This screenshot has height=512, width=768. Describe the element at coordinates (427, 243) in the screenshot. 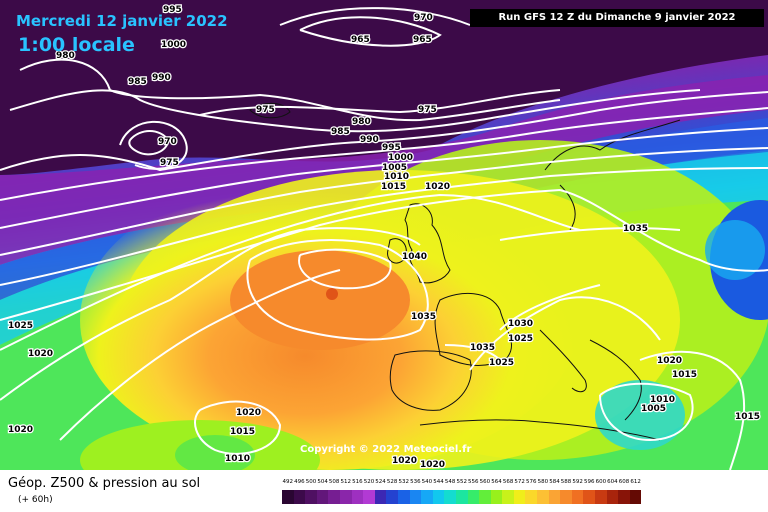

I see `coast-britain` at that location.